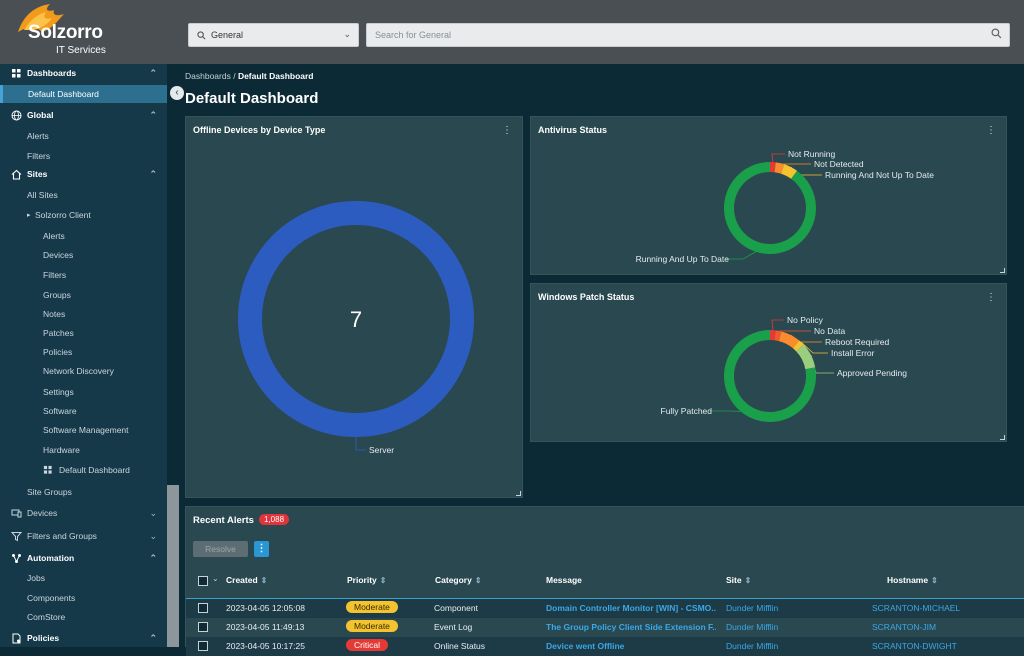 The width and height of the screenshot is (1024, 656). Describe the element at coordinates (748, 580) in the screenshot. I see `sort-icon: ⇕` at that location.